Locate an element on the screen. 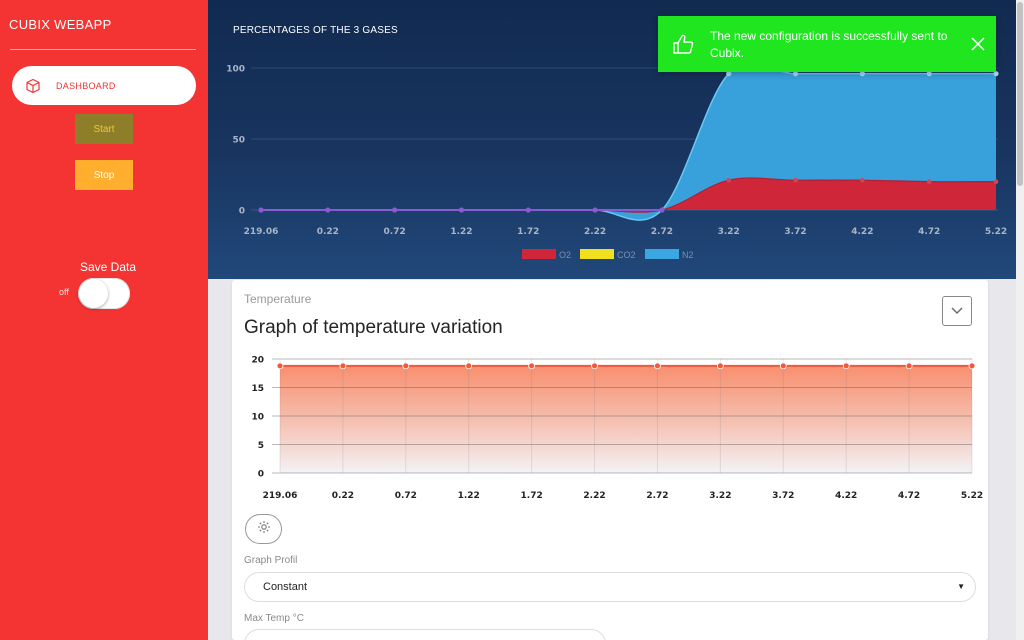 Image resolution: width=1024 pixels, height=640 pixels. collapse-button is located at coordinates (957, 311).